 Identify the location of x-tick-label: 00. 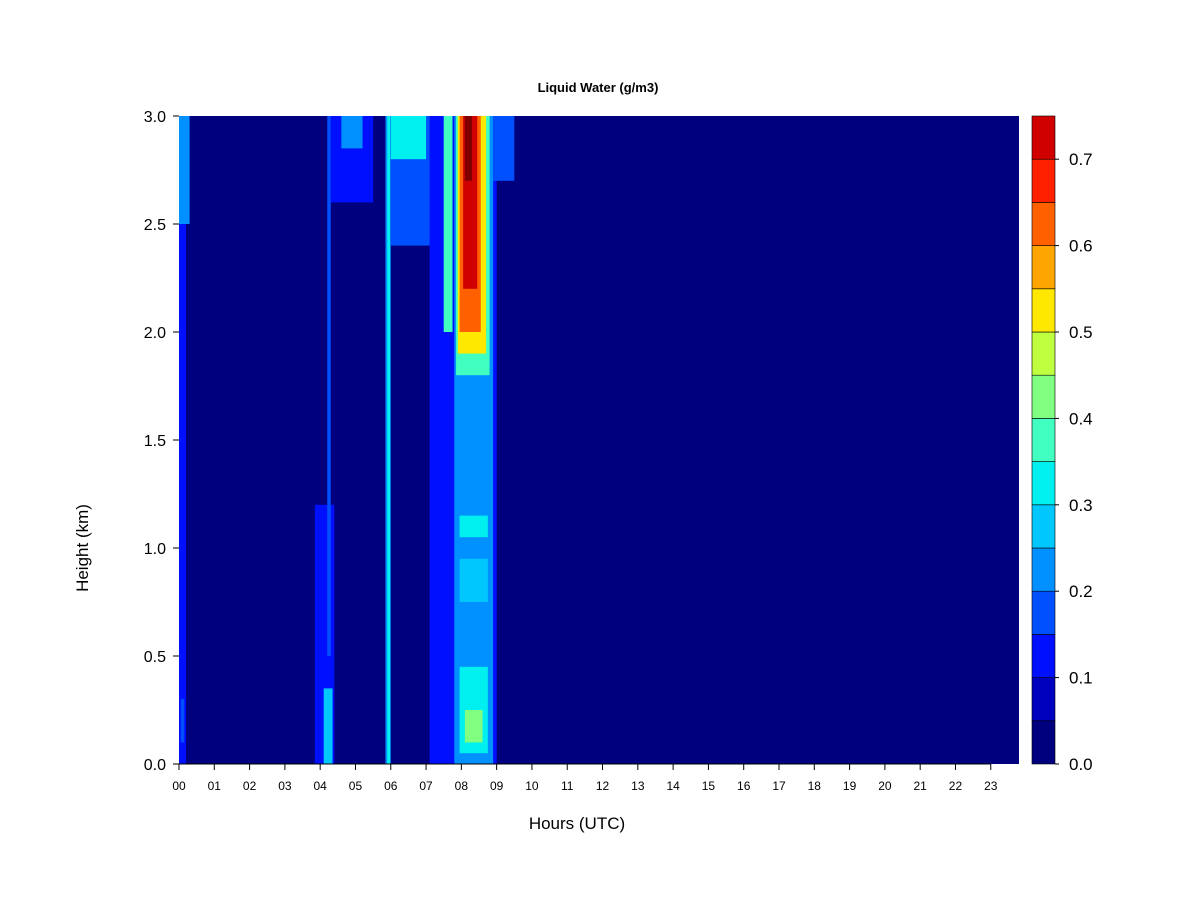
(179, 786).